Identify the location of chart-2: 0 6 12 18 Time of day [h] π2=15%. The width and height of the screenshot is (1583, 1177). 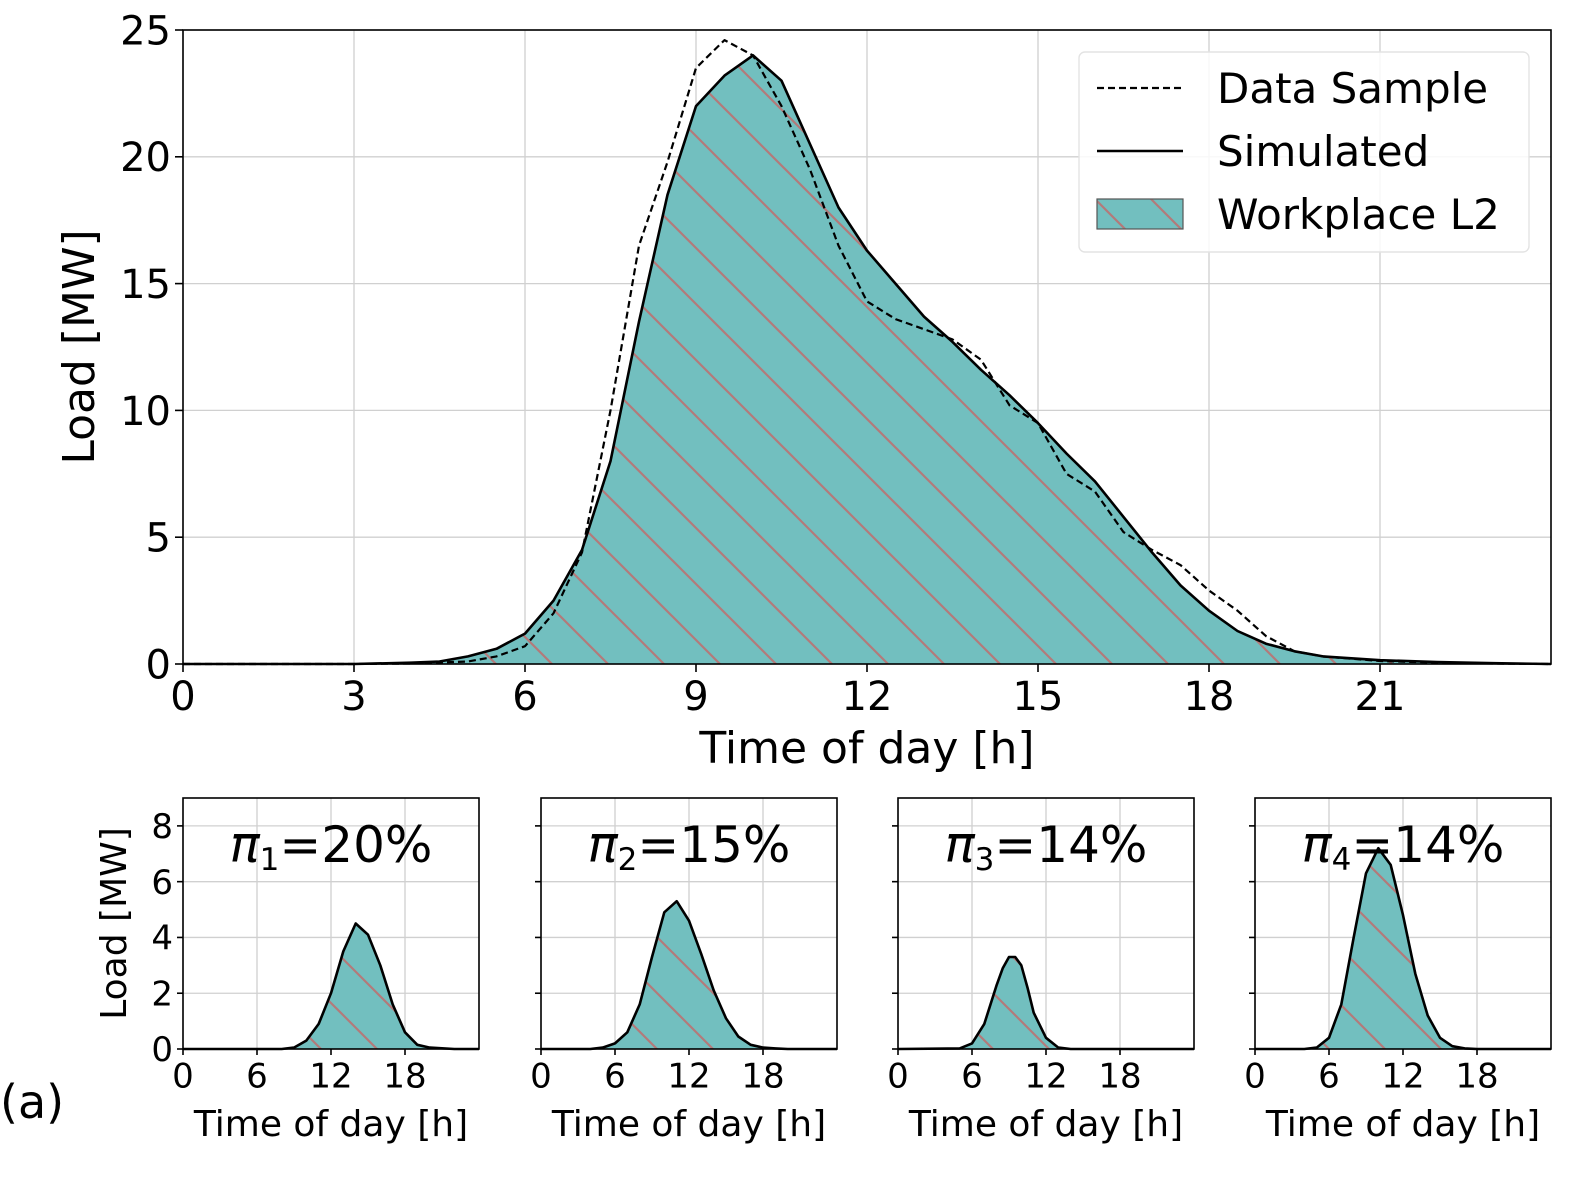
(684, 971).